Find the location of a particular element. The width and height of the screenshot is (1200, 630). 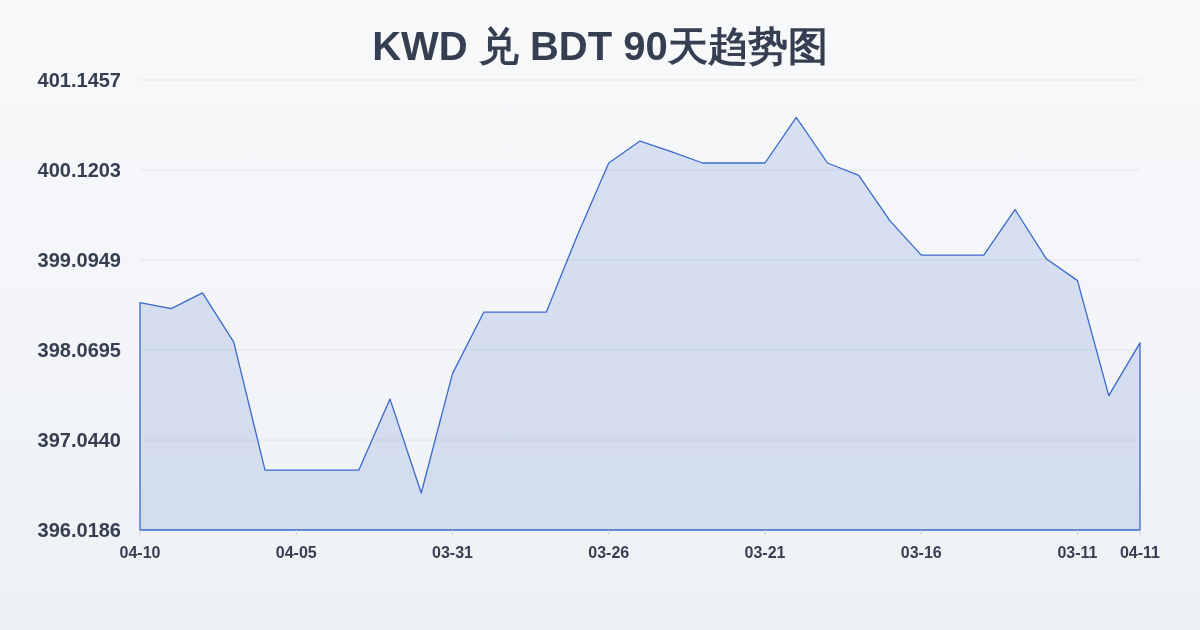

y-tick-label: 400.1203 is located at coordinates (79, 170).